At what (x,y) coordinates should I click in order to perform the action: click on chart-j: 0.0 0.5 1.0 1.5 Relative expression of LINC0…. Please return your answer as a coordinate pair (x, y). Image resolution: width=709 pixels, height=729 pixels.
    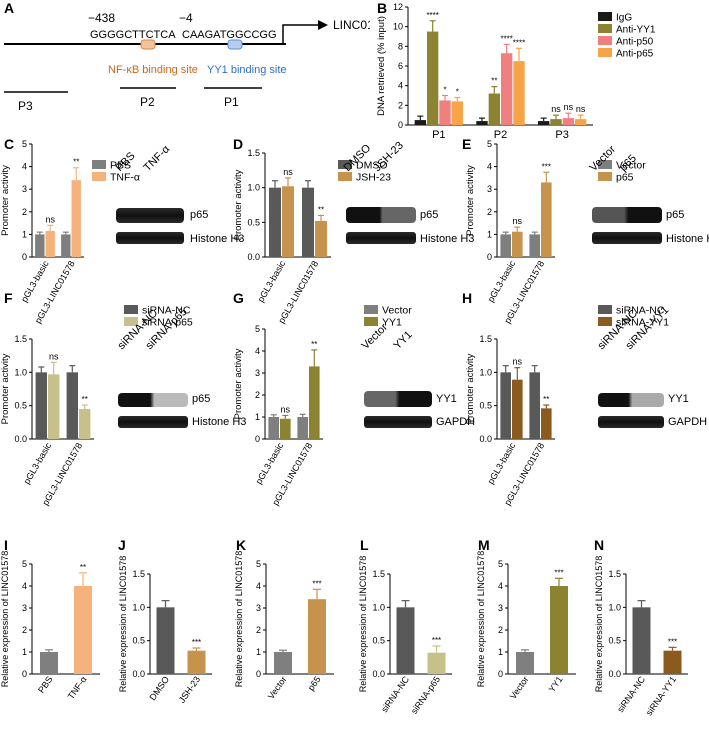
    Looking at the image, I should click on (165, 630).